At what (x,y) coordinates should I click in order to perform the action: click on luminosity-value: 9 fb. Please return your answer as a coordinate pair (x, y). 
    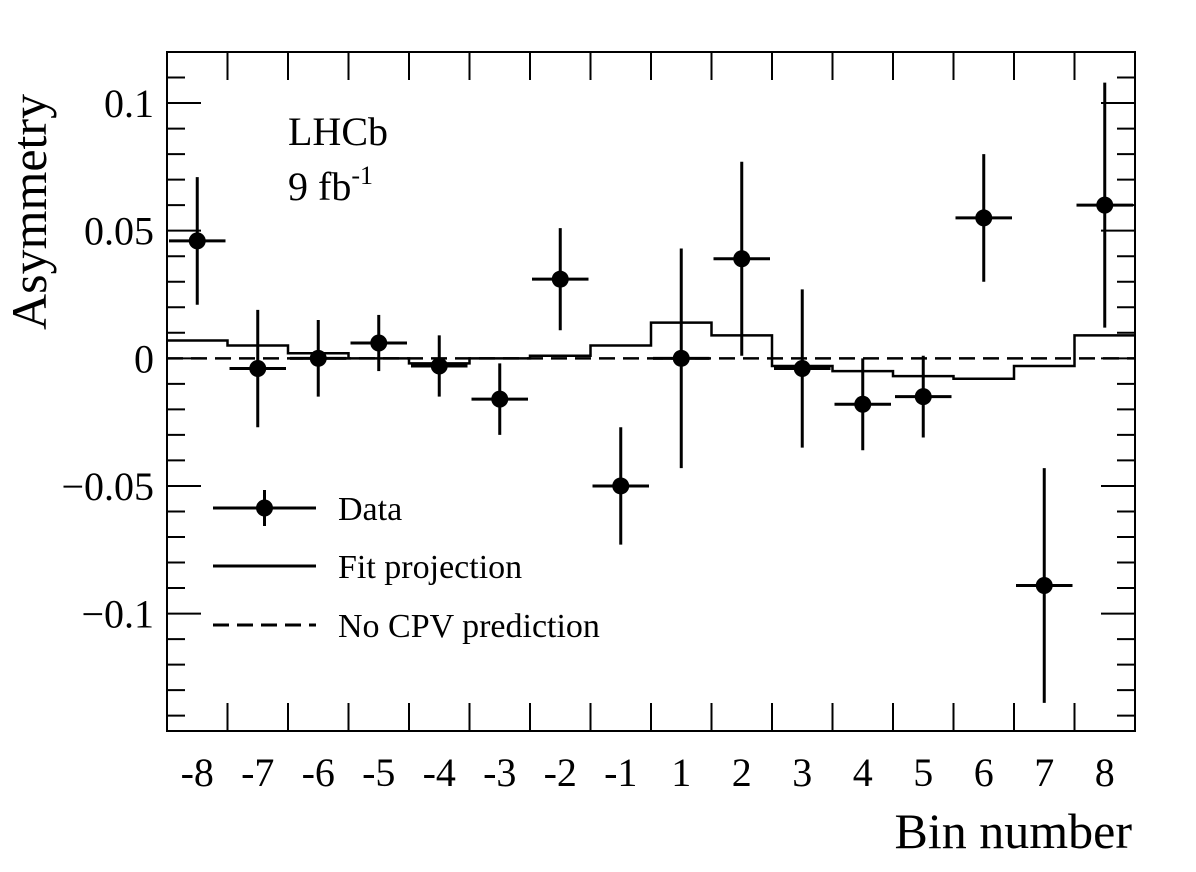
    Looking at the image, I should click on (319, 186).